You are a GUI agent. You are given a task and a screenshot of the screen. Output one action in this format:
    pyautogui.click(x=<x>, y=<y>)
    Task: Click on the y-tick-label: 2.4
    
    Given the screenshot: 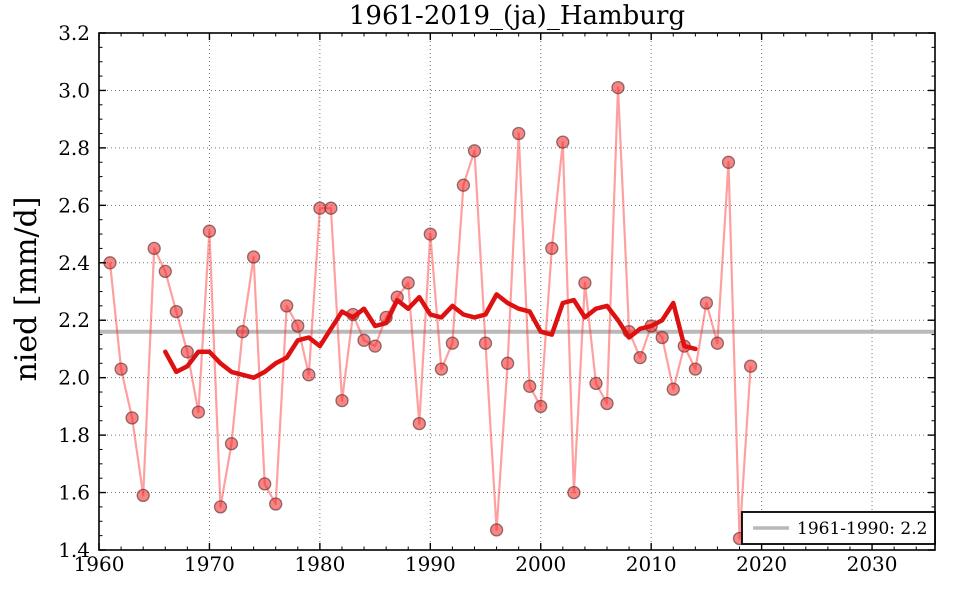 What is the action you would take?
    pyautogui.click(x=74, y=263)
    